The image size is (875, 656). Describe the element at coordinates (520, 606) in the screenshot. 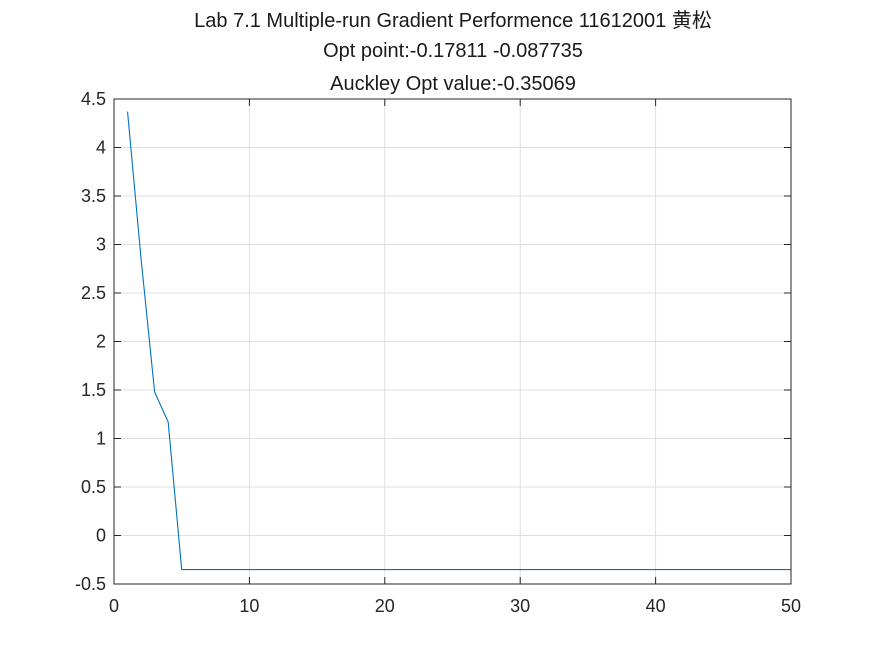

I see `x-tick-label: 30` at that location.